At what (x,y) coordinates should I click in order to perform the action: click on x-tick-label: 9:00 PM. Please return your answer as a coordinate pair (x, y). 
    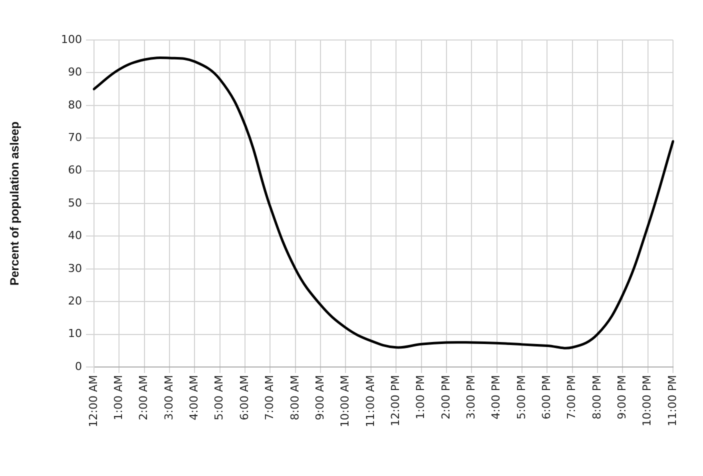
    Looking at the image, I should click on (622, 397).